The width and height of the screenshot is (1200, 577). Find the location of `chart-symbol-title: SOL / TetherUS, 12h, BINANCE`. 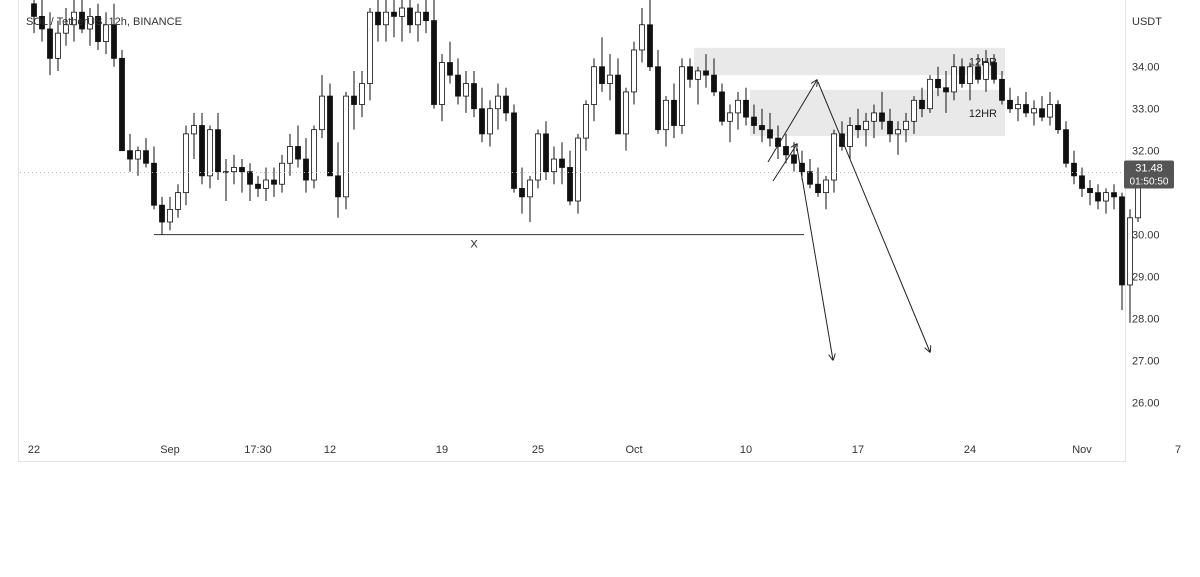

chart-symbol-title: SOL / TetherUS, 12h, BINANCE is located at coordinates (104, 22).